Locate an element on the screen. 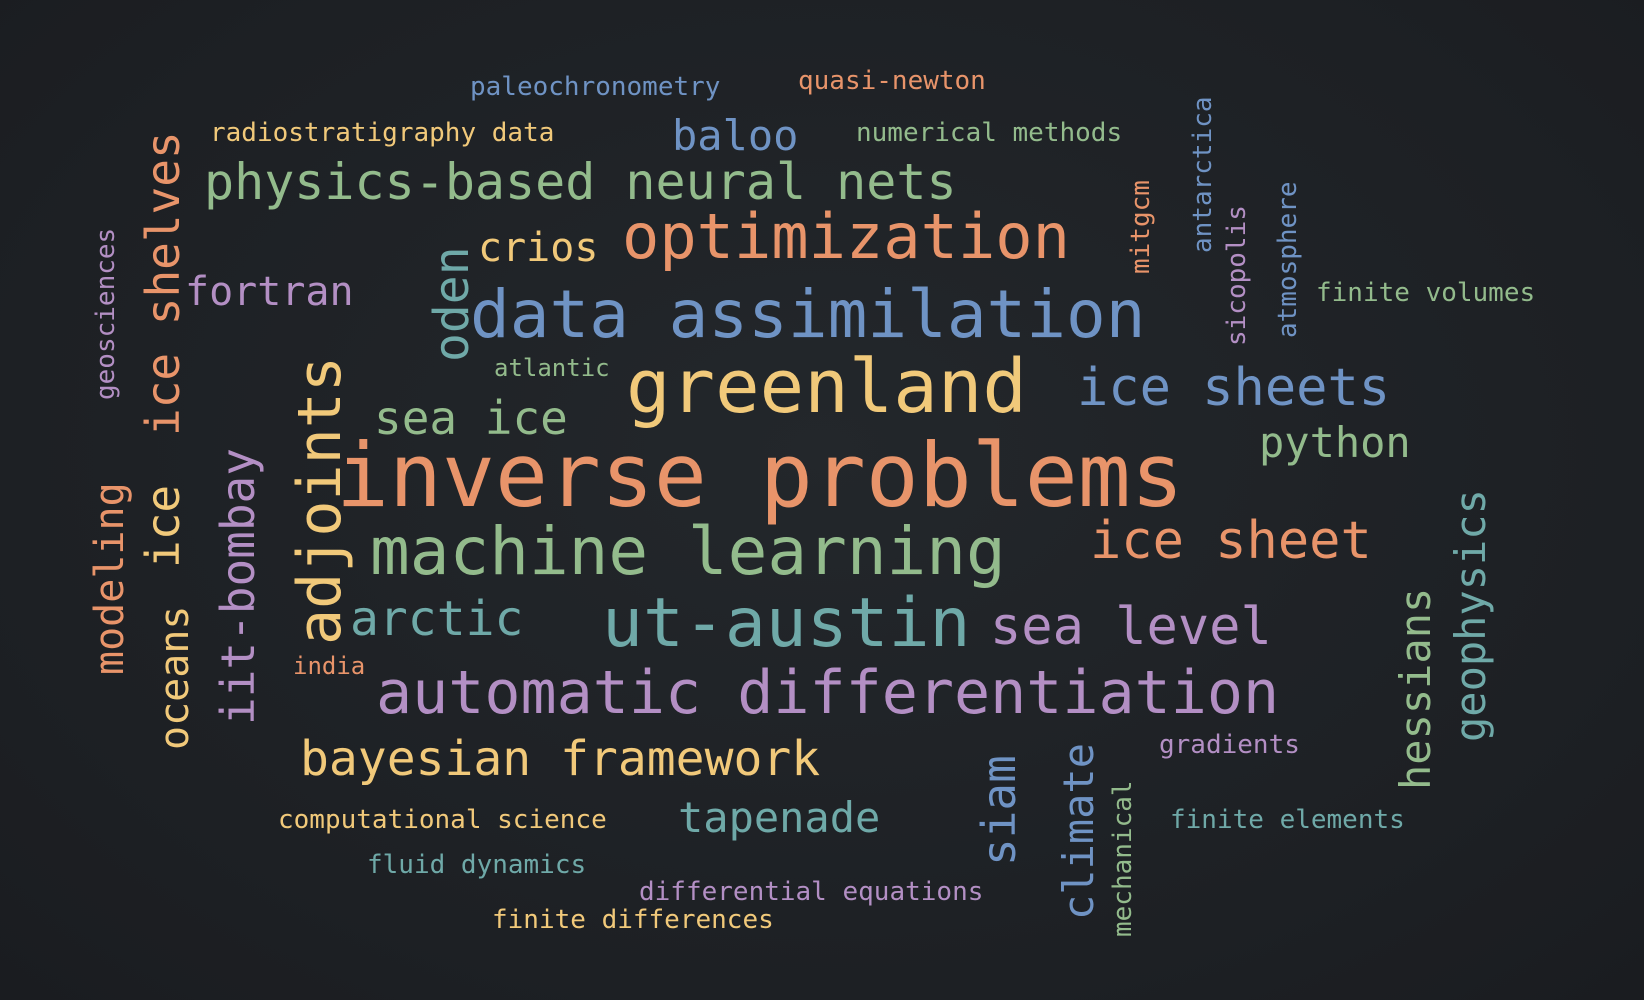 The height and width of the screenshot is (1000, 1644). word-quasi-newton: quasi-newton is located at coordinates (892, 81).